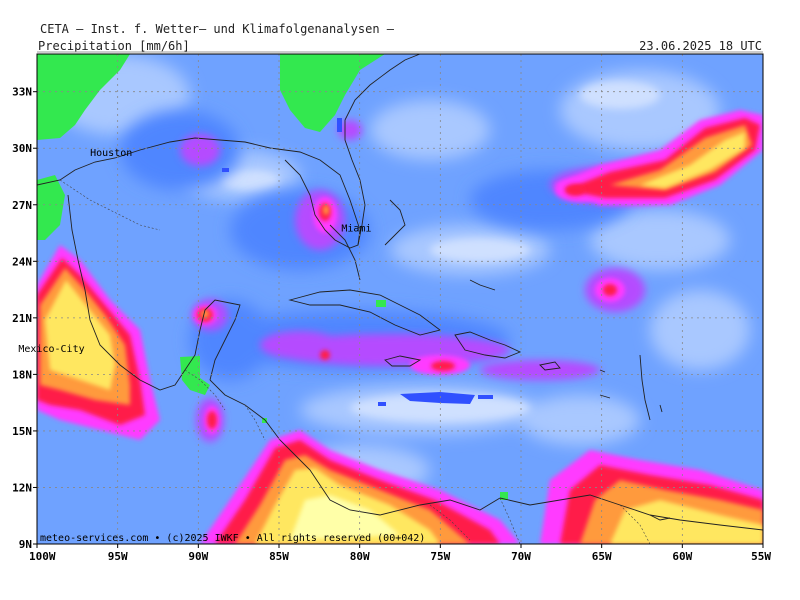 Image resolution: width=800 pixels, height=600 pixels. Describe the element at coordinates (22, 92) in the screenshot. I see `lat-tick-label: 33N` at that location.